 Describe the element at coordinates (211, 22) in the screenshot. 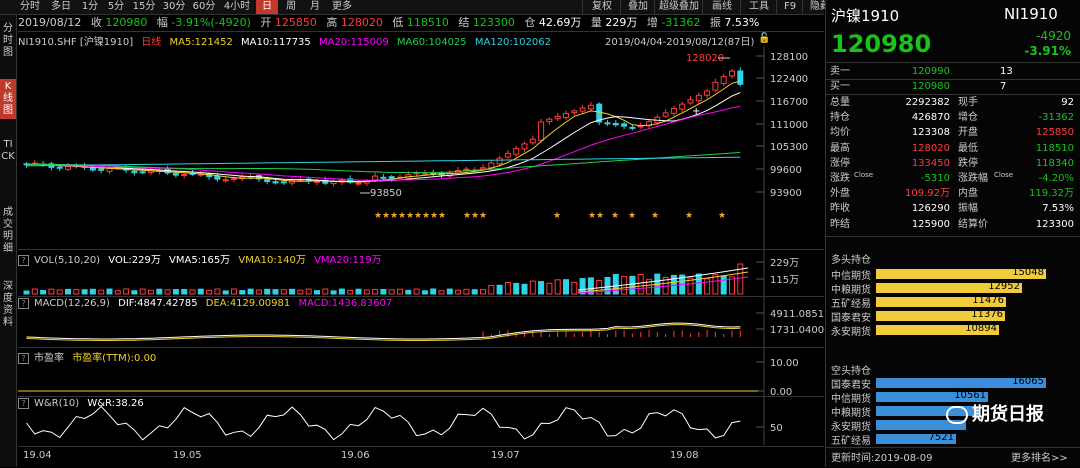

I see `change-value: -3.91%(-4920)` at that location.